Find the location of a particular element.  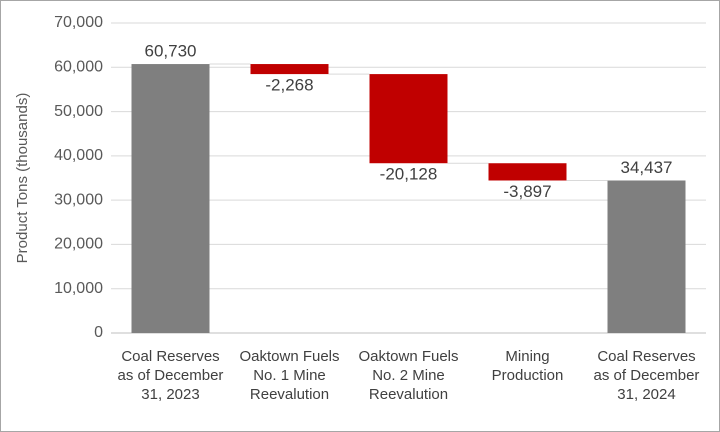

y-tick-label: 40,000 is located at coordinates (78, 155).